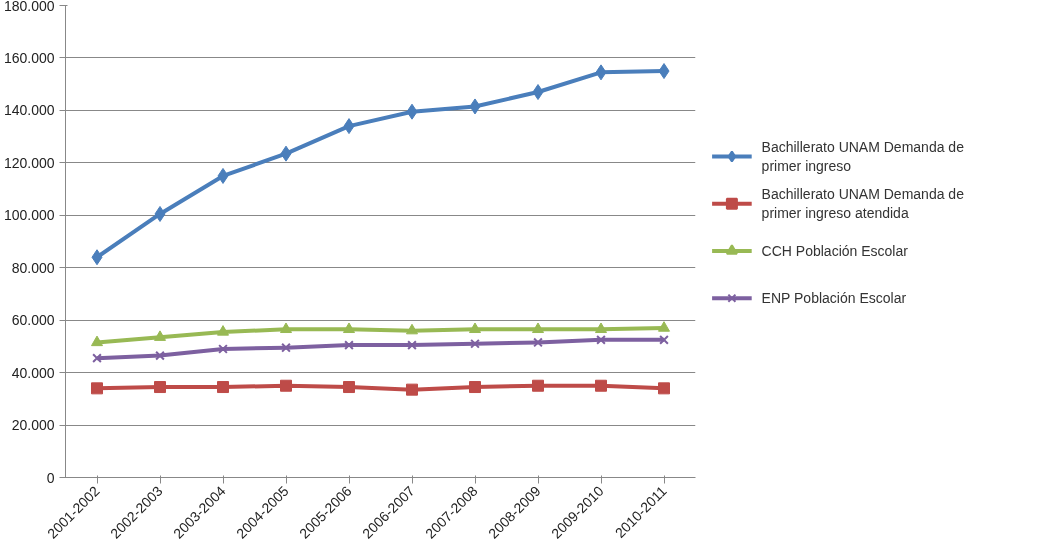  What do you see at coordinates (834, 298) in the screenshot?
I see `legend-label: ENP Población Escolar` at bounding box center [834, 298].